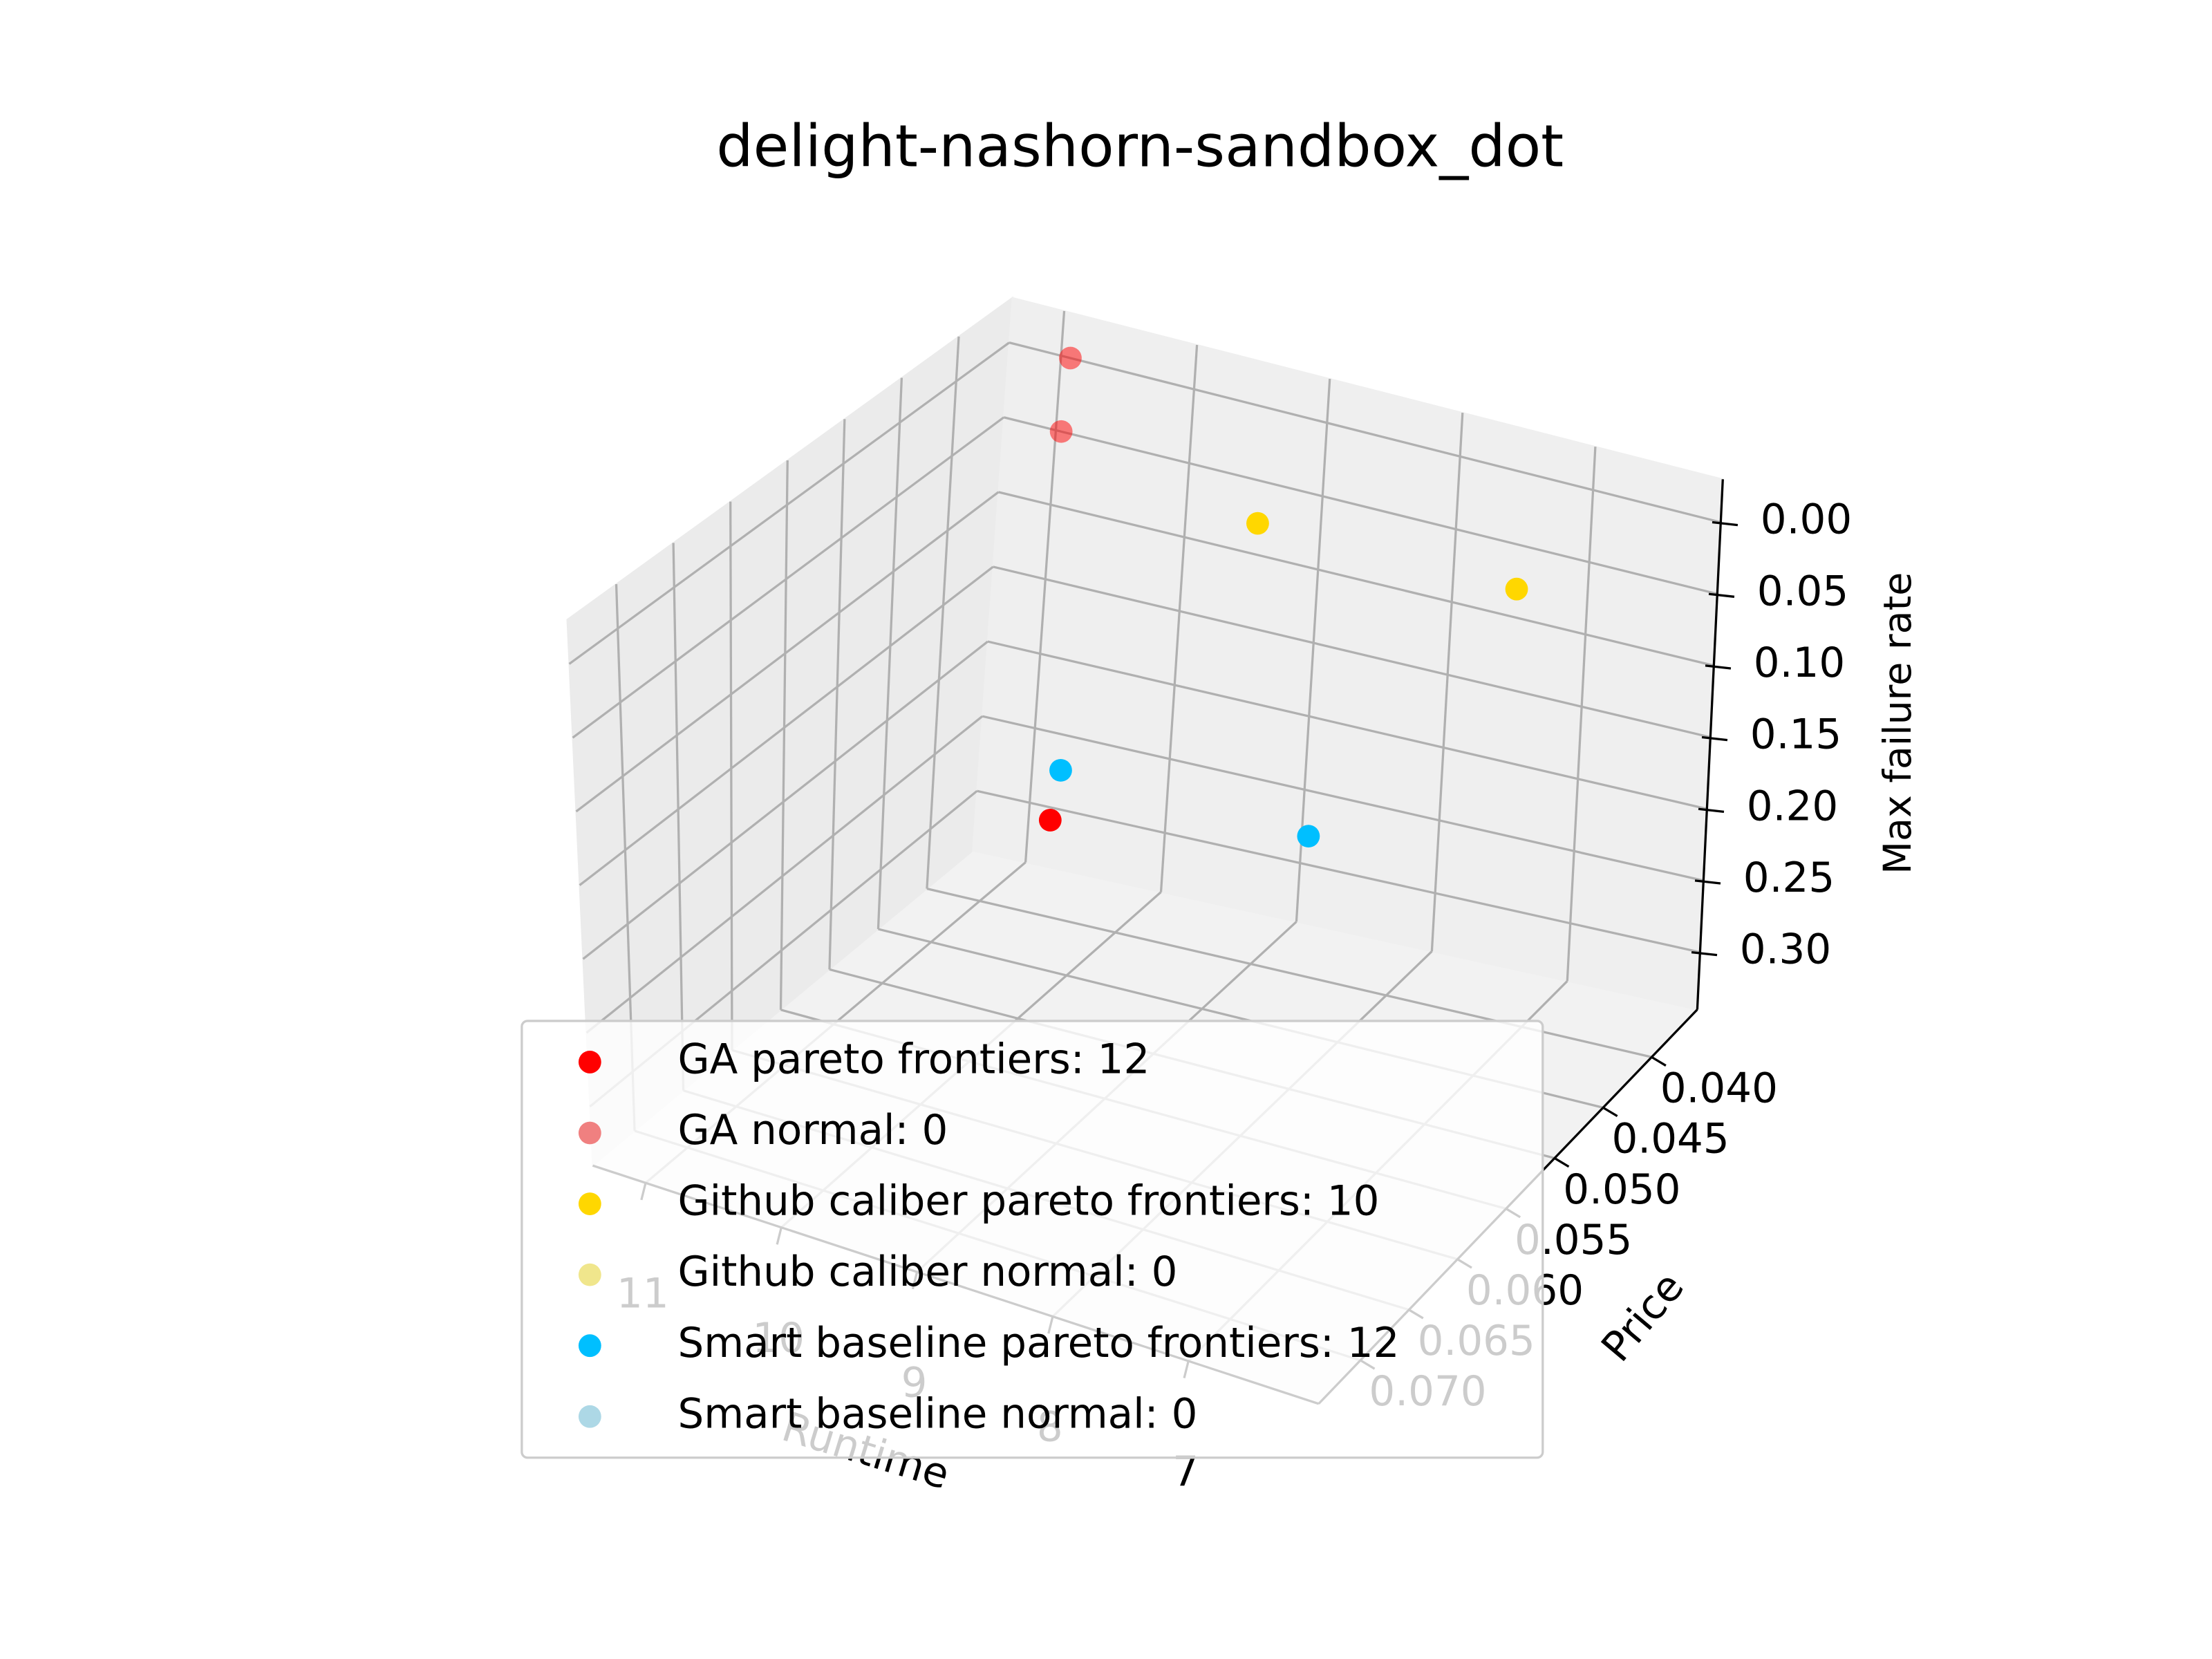  I want to click on legend-label: GA pareto frontiers: 12, so click(914, 1060).